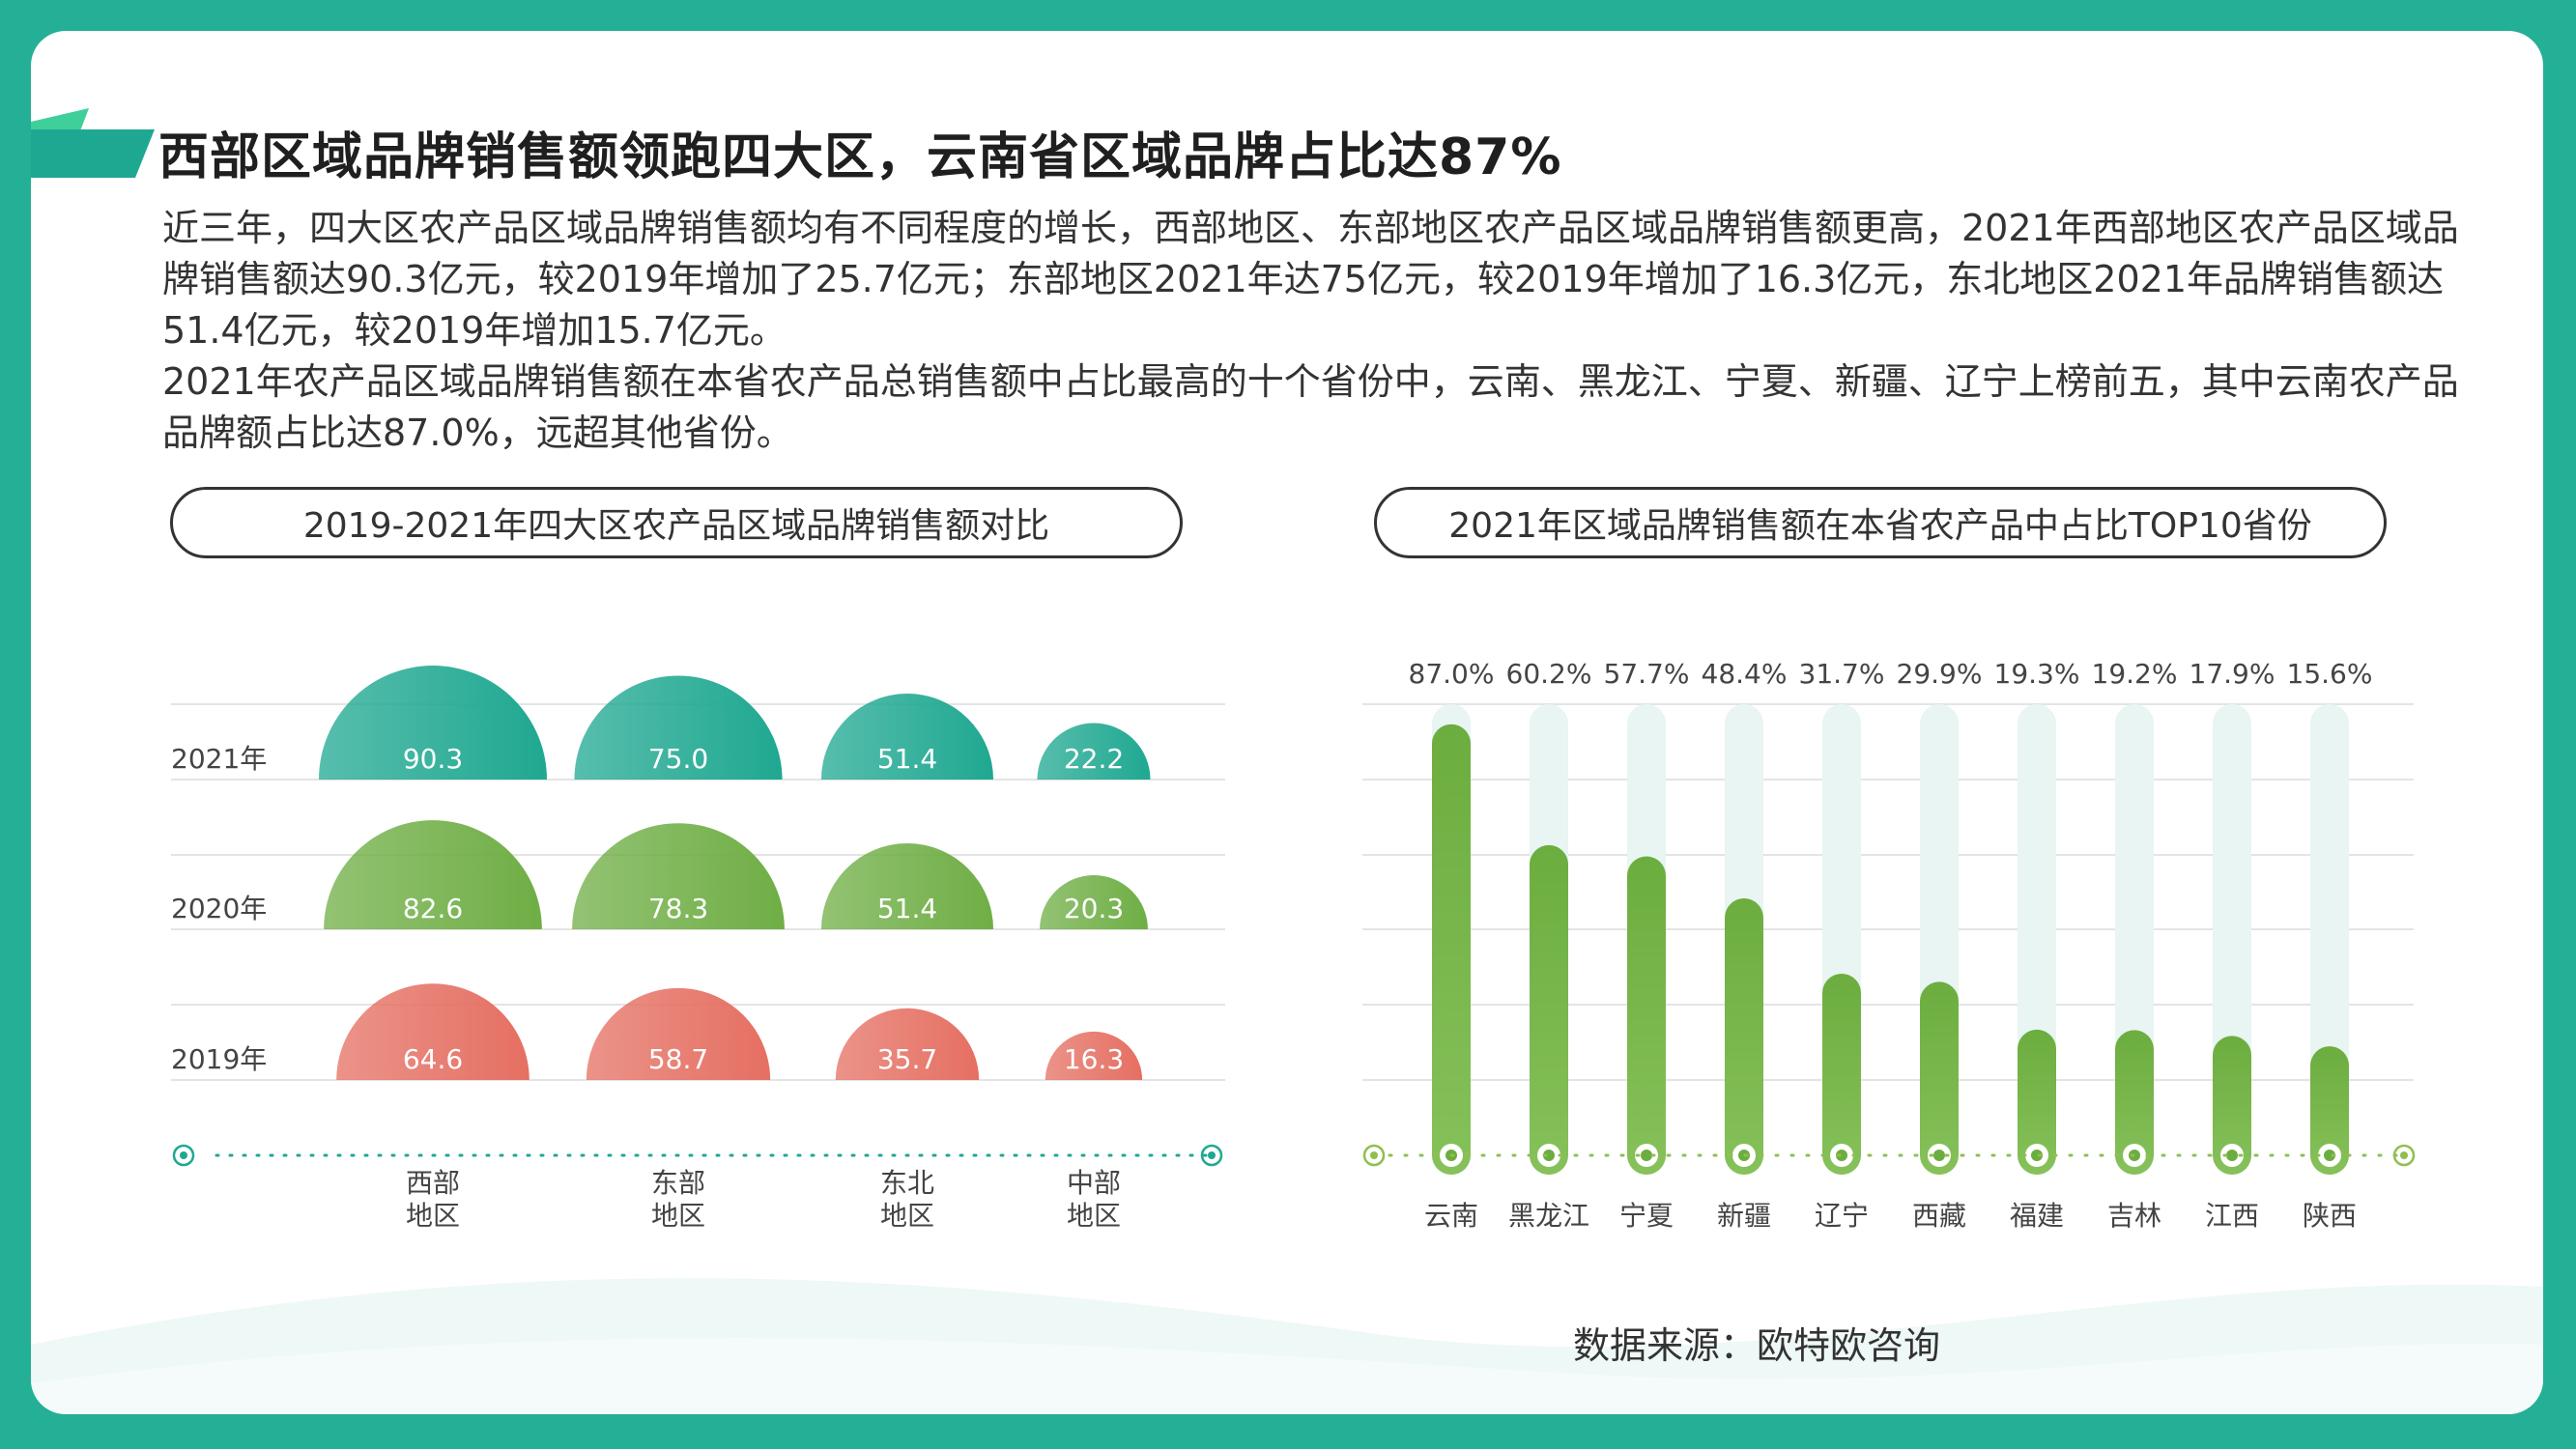  Describe the element at coordinates (907, 1059) in the screenshot. I see `data-label: 35.7` at that location.